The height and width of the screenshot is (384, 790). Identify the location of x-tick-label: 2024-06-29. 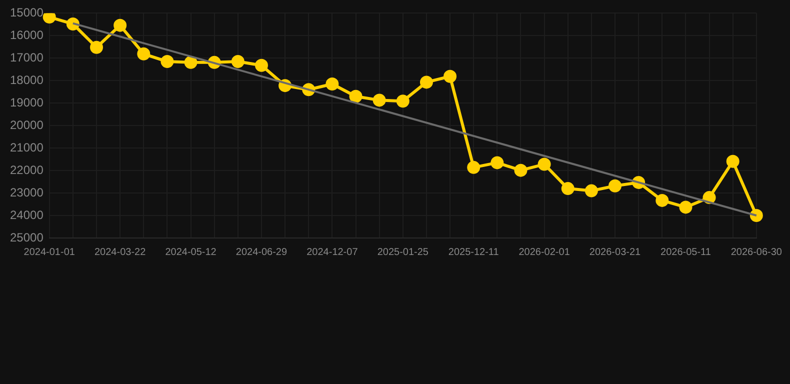
(262, 252).